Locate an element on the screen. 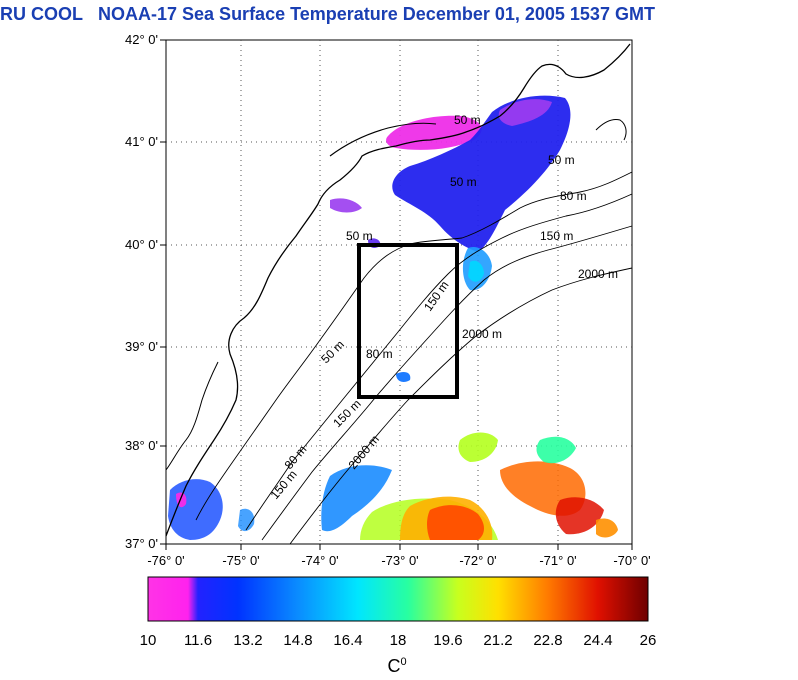  title-org: RU COOL is located at coordinates (41, 14).